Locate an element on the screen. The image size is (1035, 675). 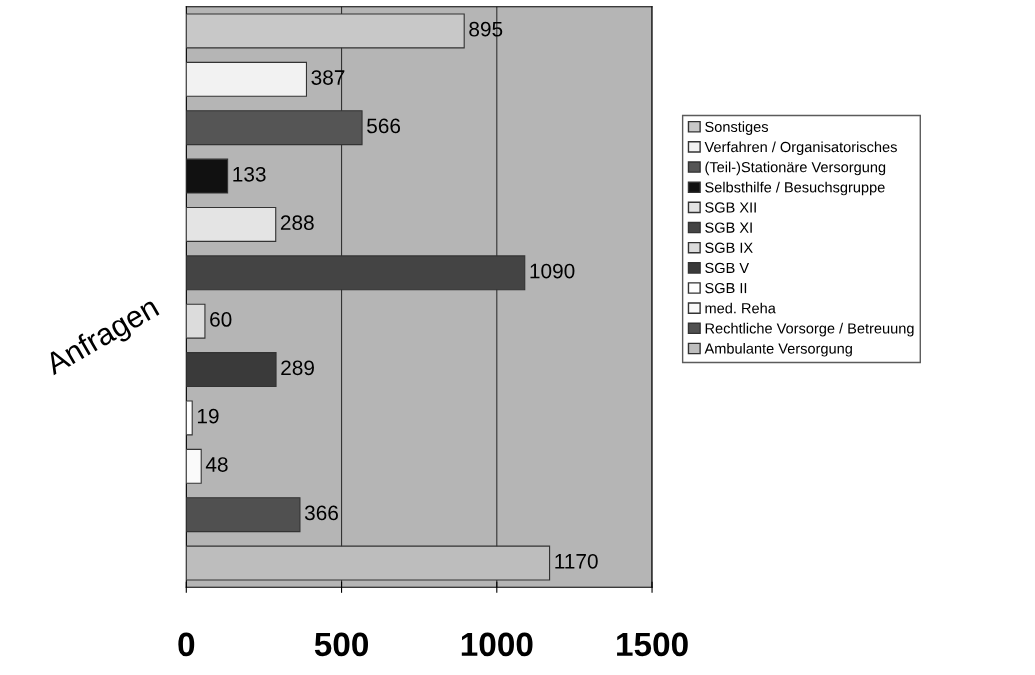
data-label: 133 is located at coordinates (249, 174).